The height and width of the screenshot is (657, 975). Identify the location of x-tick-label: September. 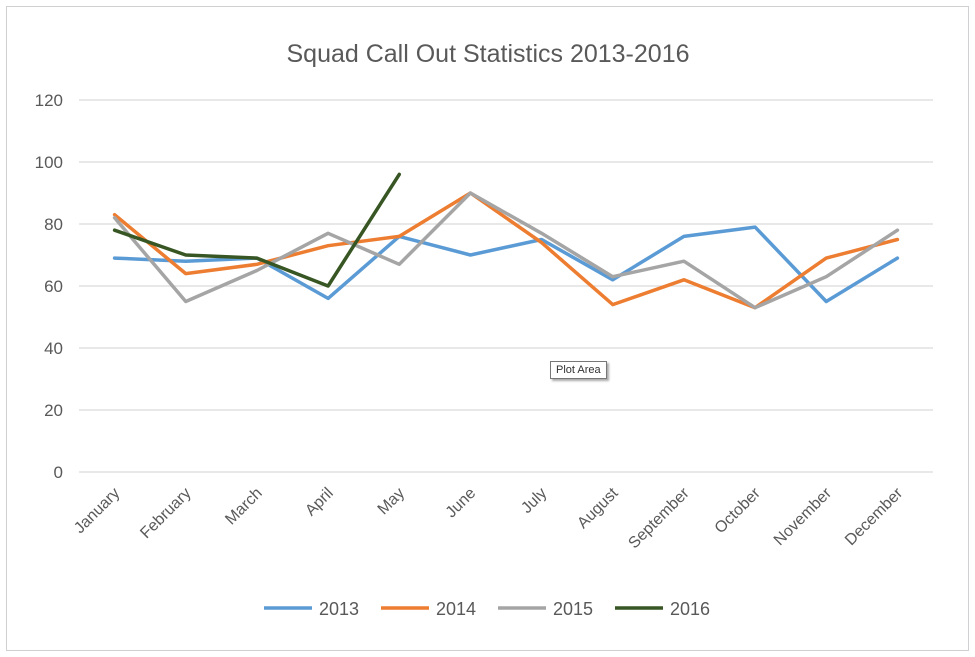
(659, 518).